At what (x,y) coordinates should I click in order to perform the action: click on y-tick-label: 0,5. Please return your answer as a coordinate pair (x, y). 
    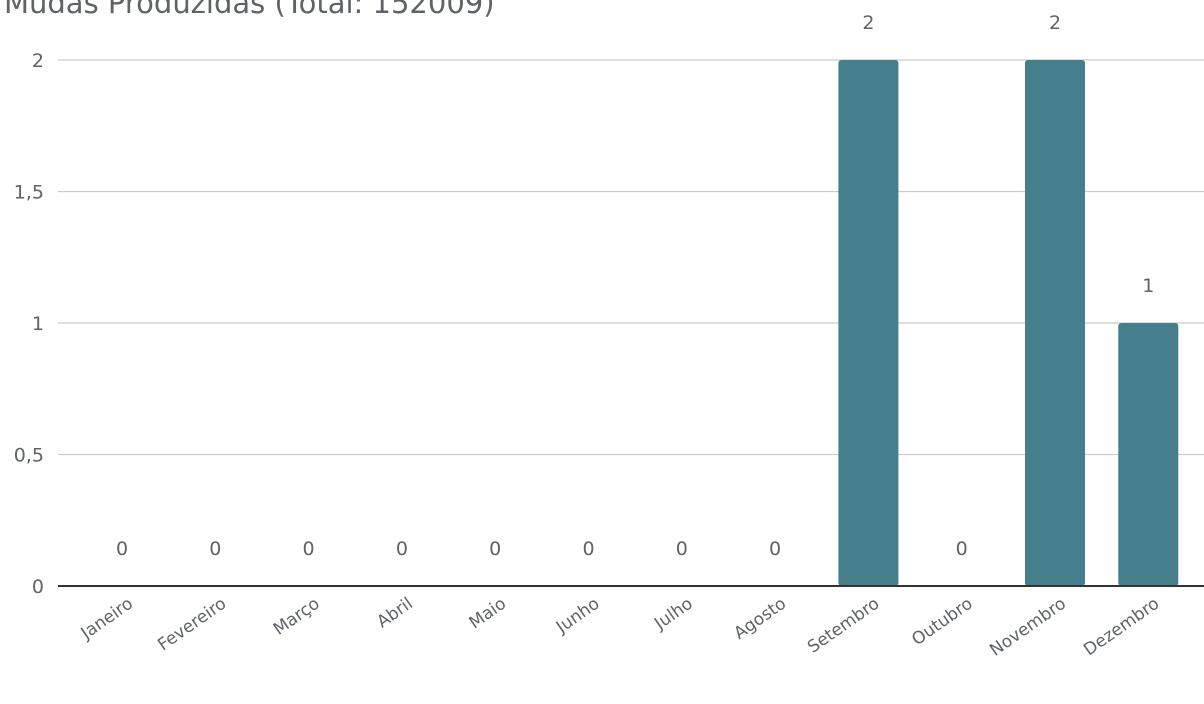
    Looking at the image, I should click on (29, 456).